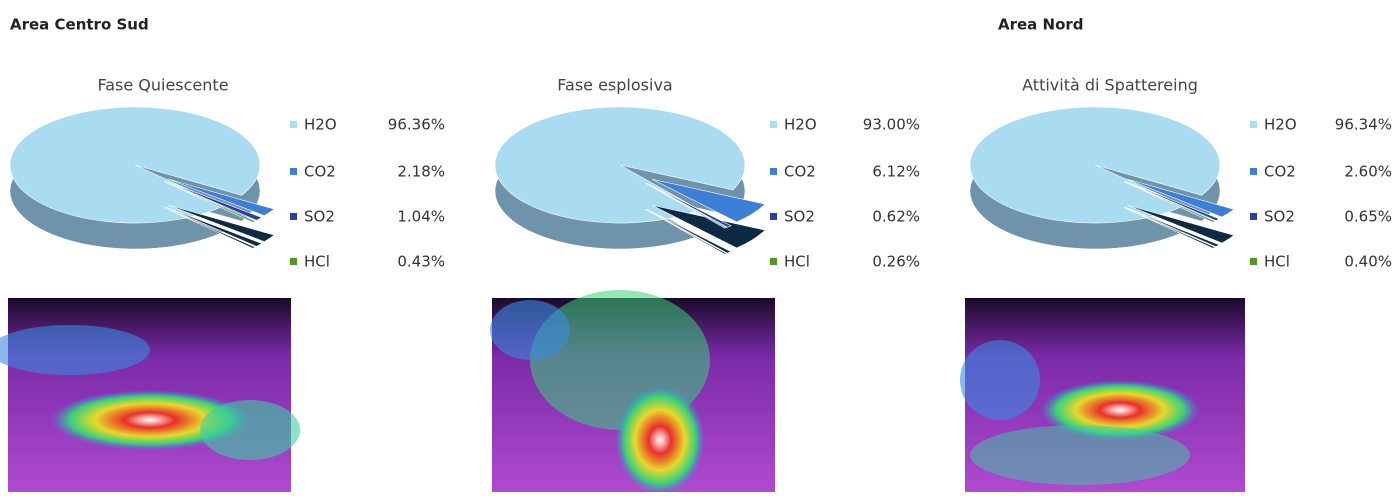  Describe the element at coordinates (896, 172) in the screenshot. I see `legend-value: 6.12%` at that location.